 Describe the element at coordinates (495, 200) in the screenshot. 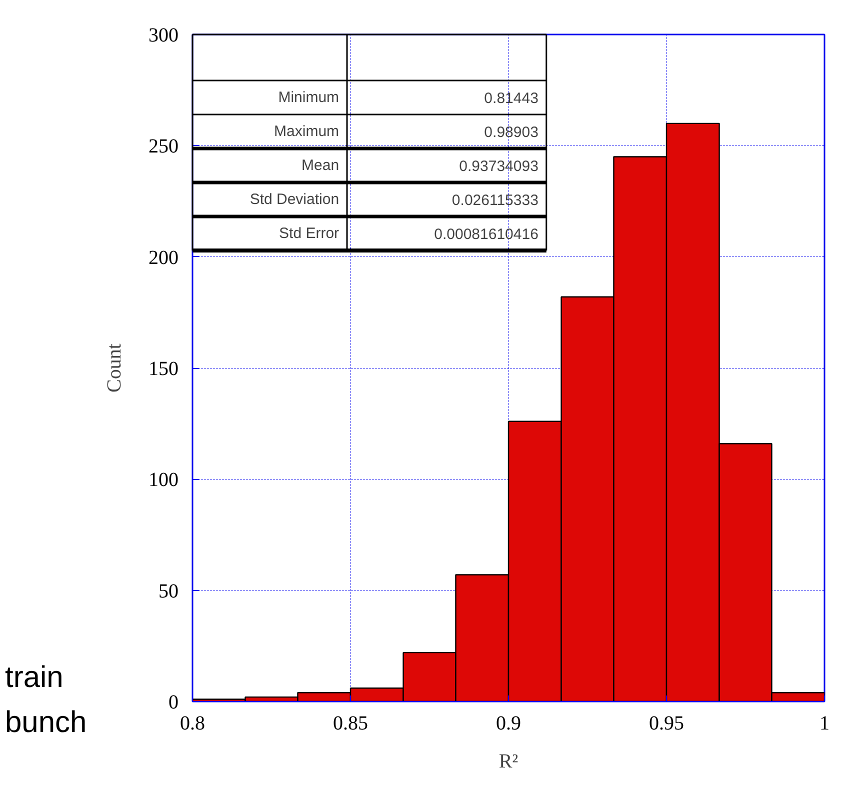

I see `annotation: 0.026115333` at that location.